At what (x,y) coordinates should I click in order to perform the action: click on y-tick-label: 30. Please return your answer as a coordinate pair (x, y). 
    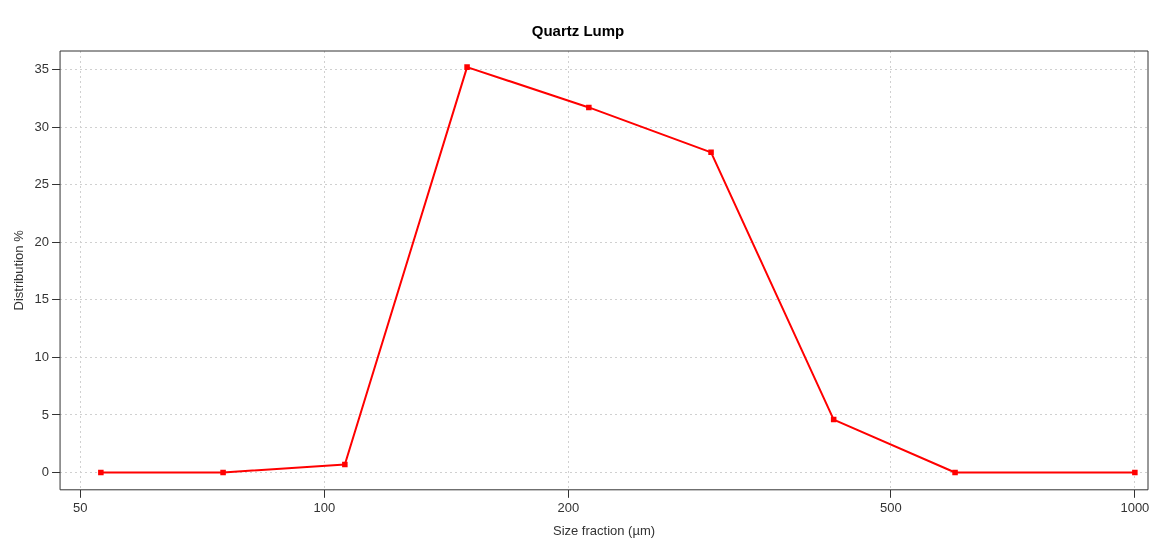
    Looking at the image, I should click on (42, 126).